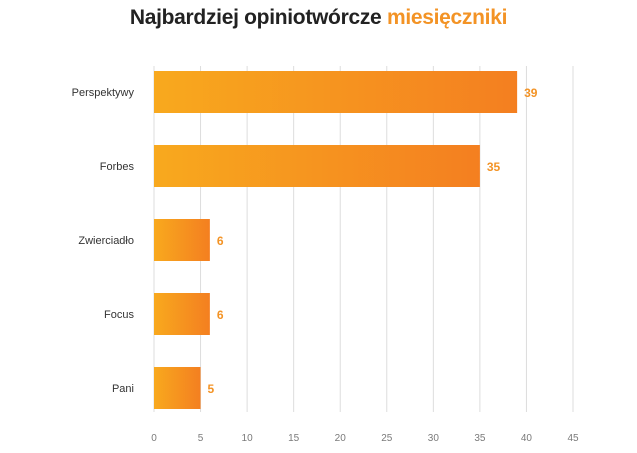  Describe the element at coordinates (106, 241) in the screenshot. I see `category-label: Zwierciadło` at that location.